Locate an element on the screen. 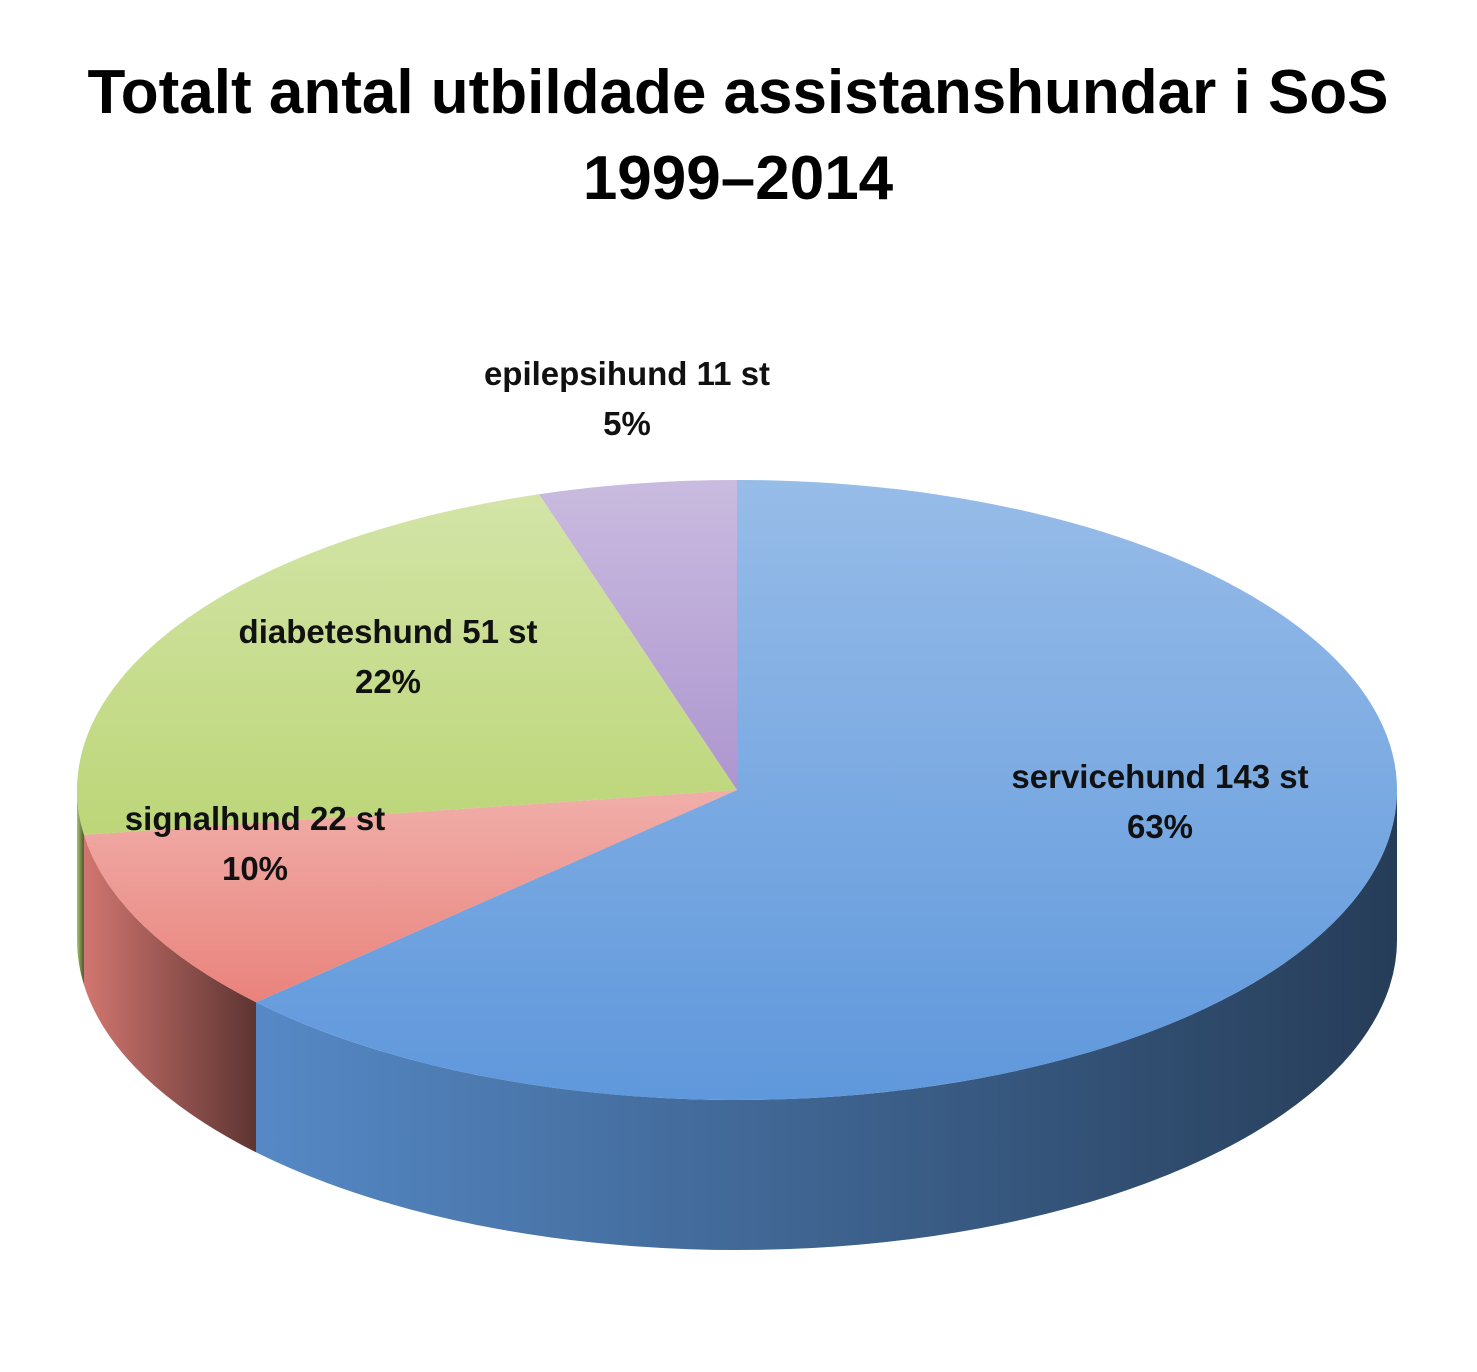 The image size is (1477, 1372). label-category: epilepsihund is located at coordinates (586, 373).